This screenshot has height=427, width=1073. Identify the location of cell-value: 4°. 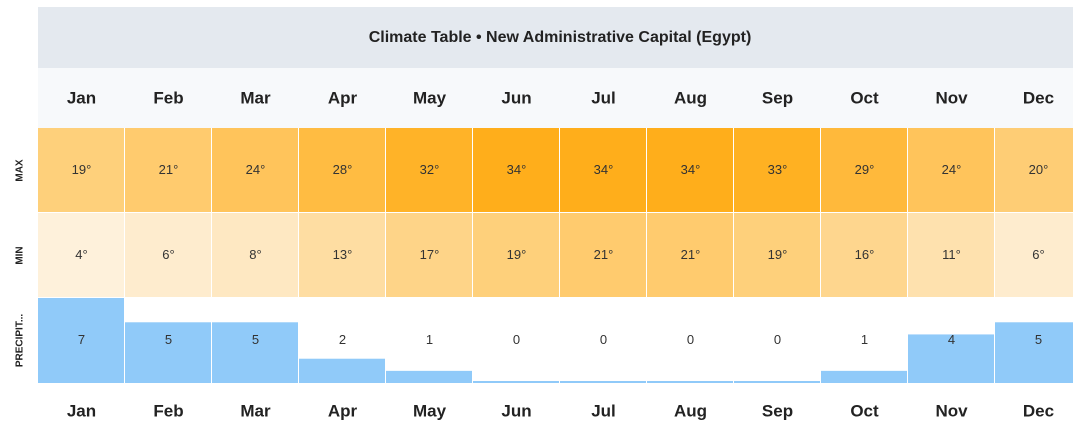
(81, 254).